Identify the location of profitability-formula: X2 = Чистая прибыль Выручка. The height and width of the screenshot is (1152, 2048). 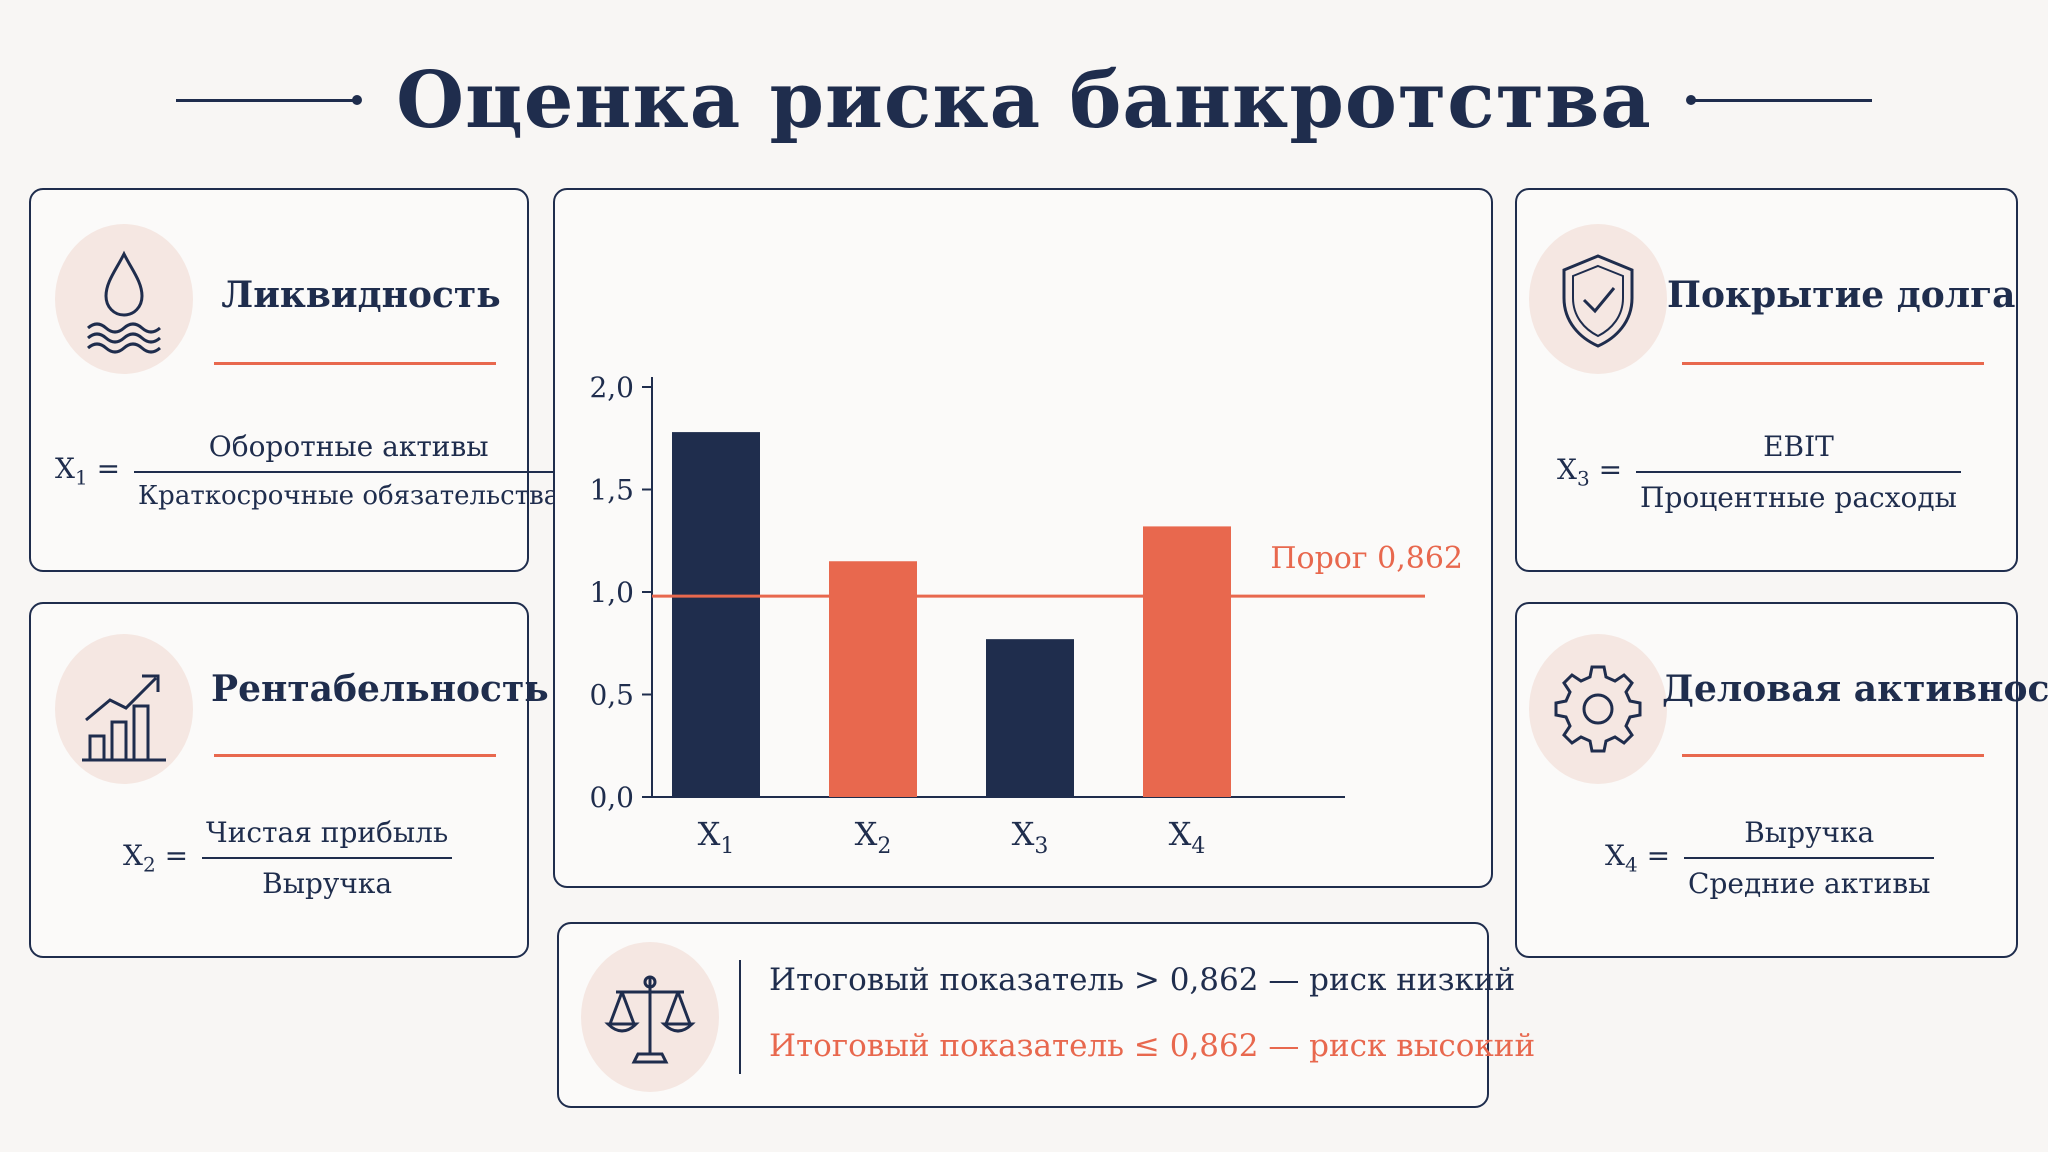
(288, 858).